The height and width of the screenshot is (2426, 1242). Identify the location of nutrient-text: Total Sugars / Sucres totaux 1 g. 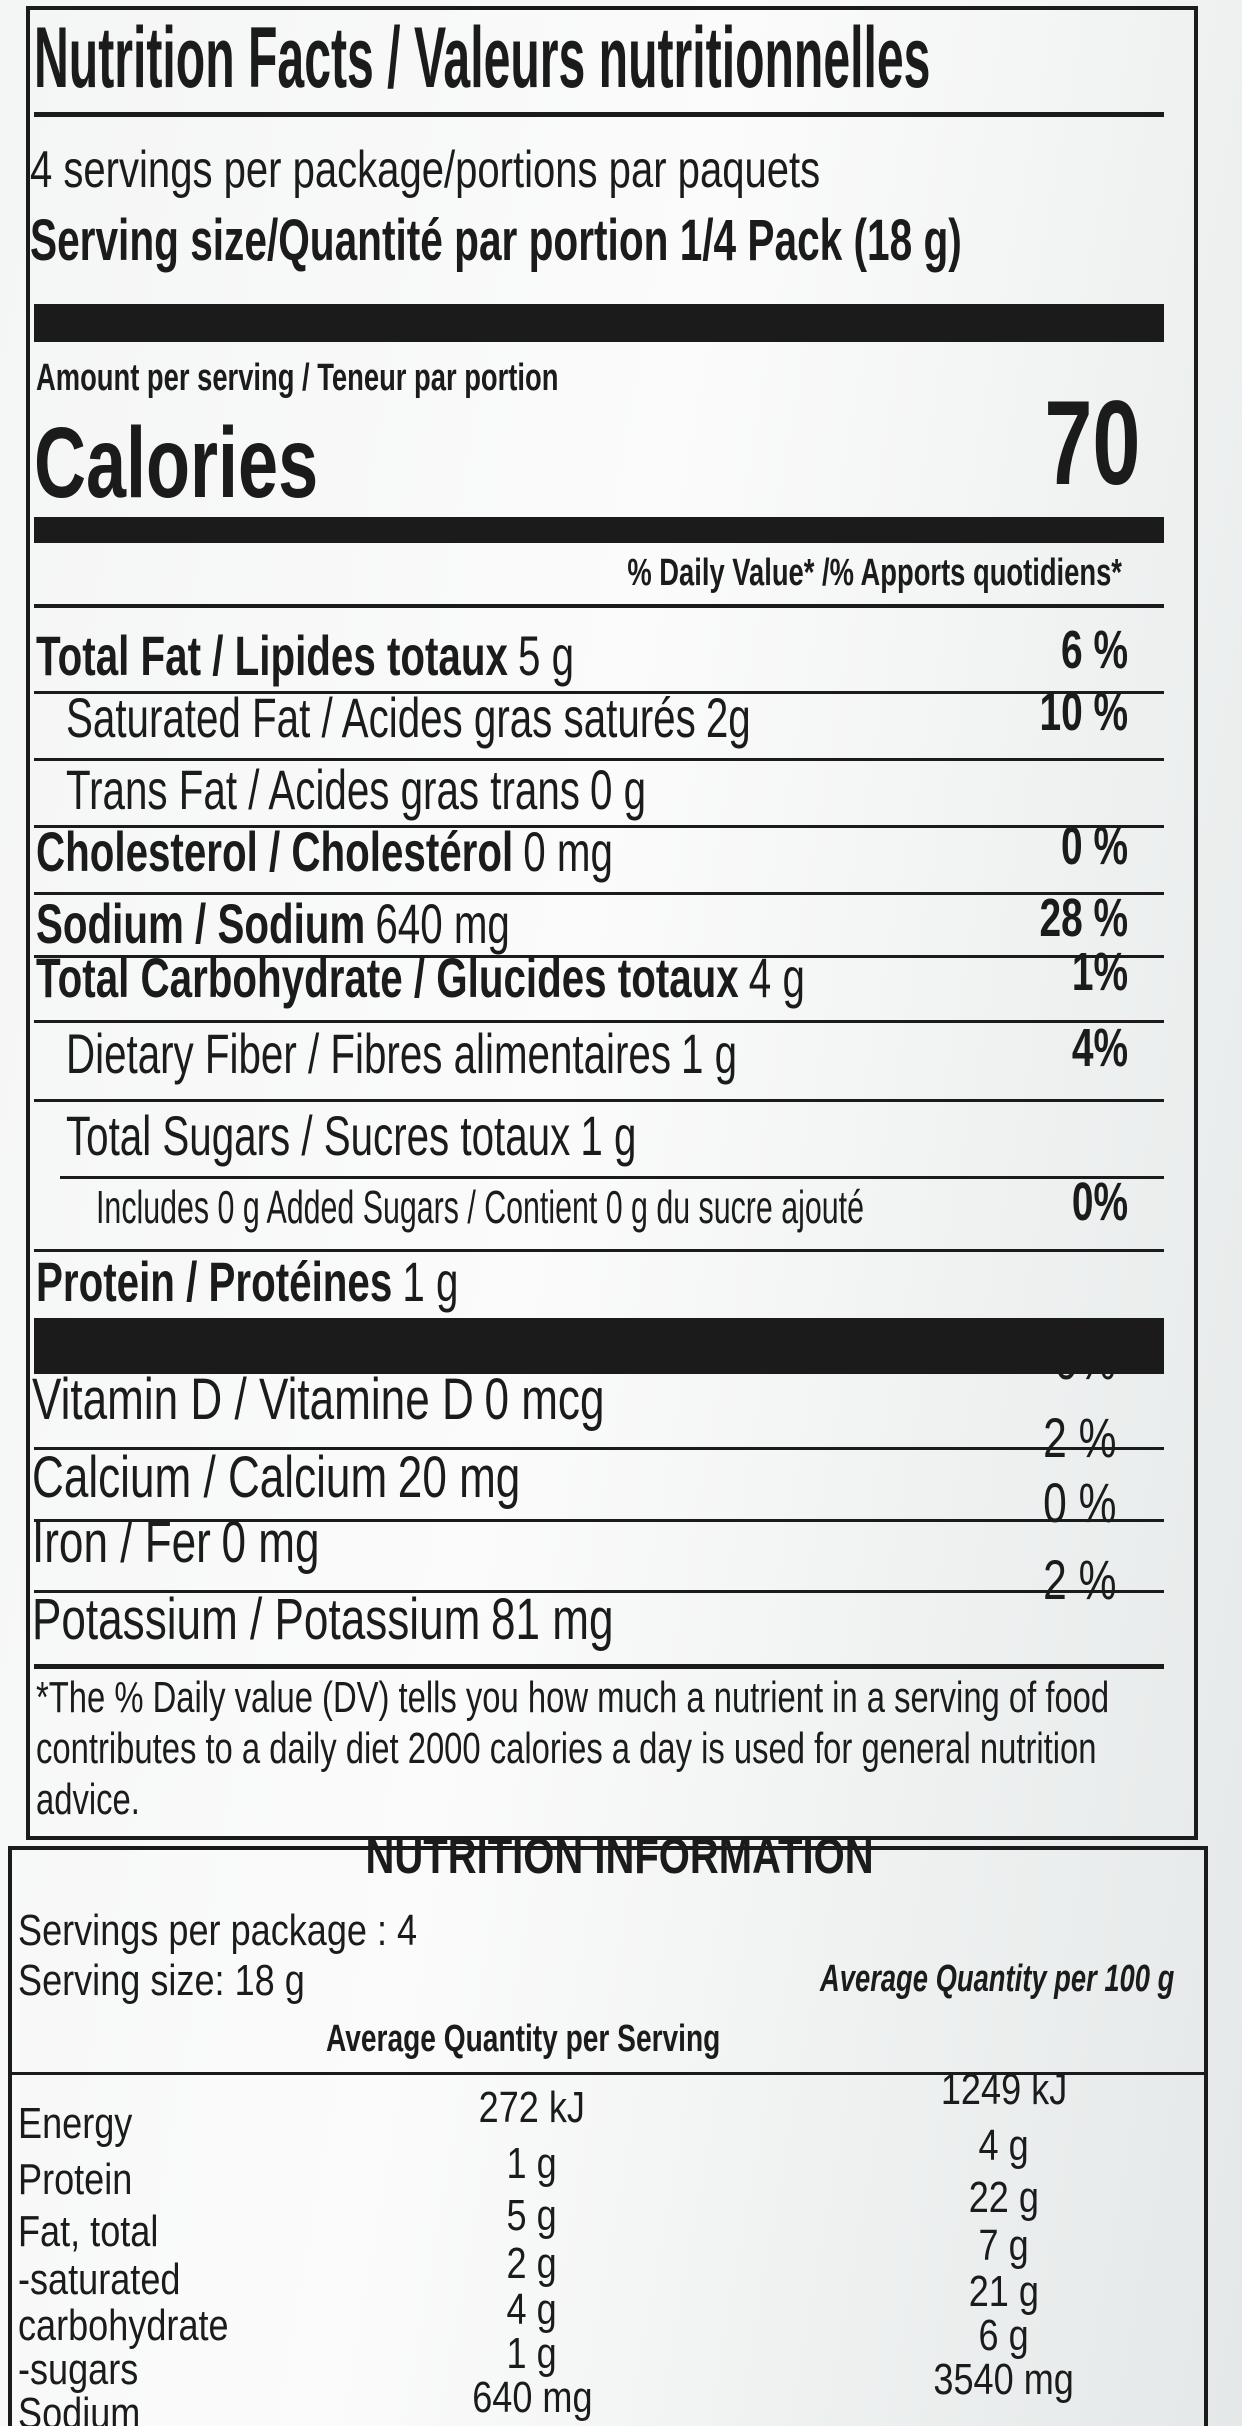
(351, 1135).